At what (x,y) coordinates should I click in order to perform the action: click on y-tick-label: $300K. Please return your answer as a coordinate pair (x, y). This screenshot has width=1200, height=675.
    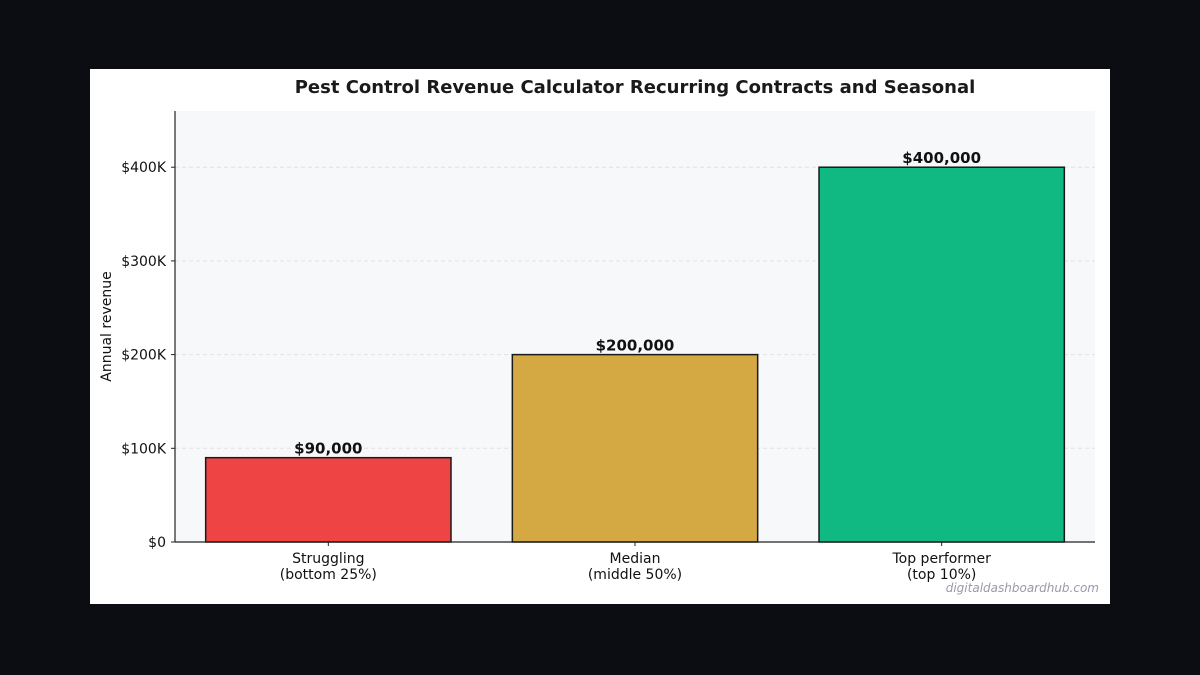
    Looking at the image, I should click on (144, 262).